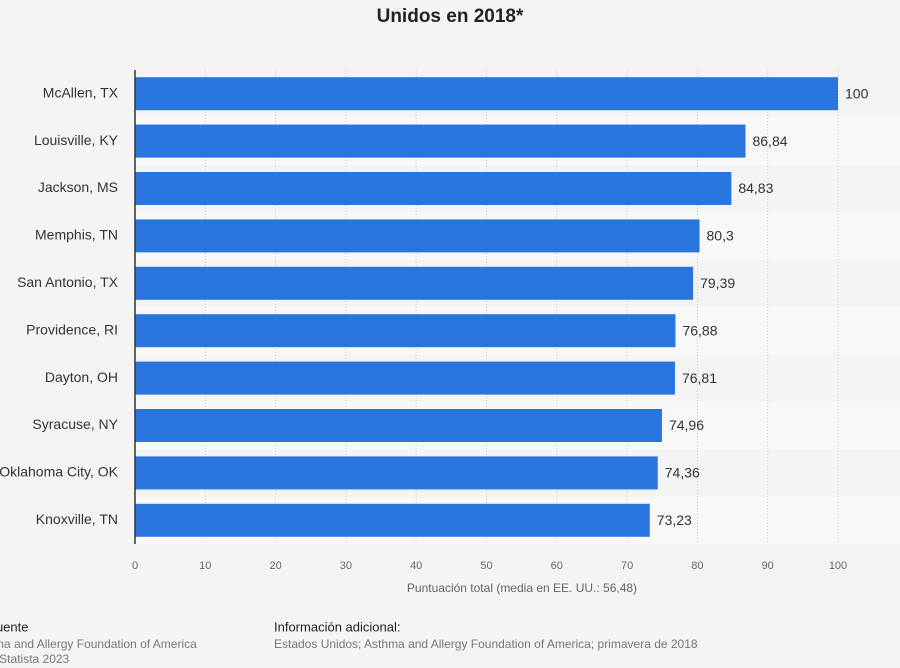  I want to click on y-tick-label: Louisville, KY, so click(76, 140).